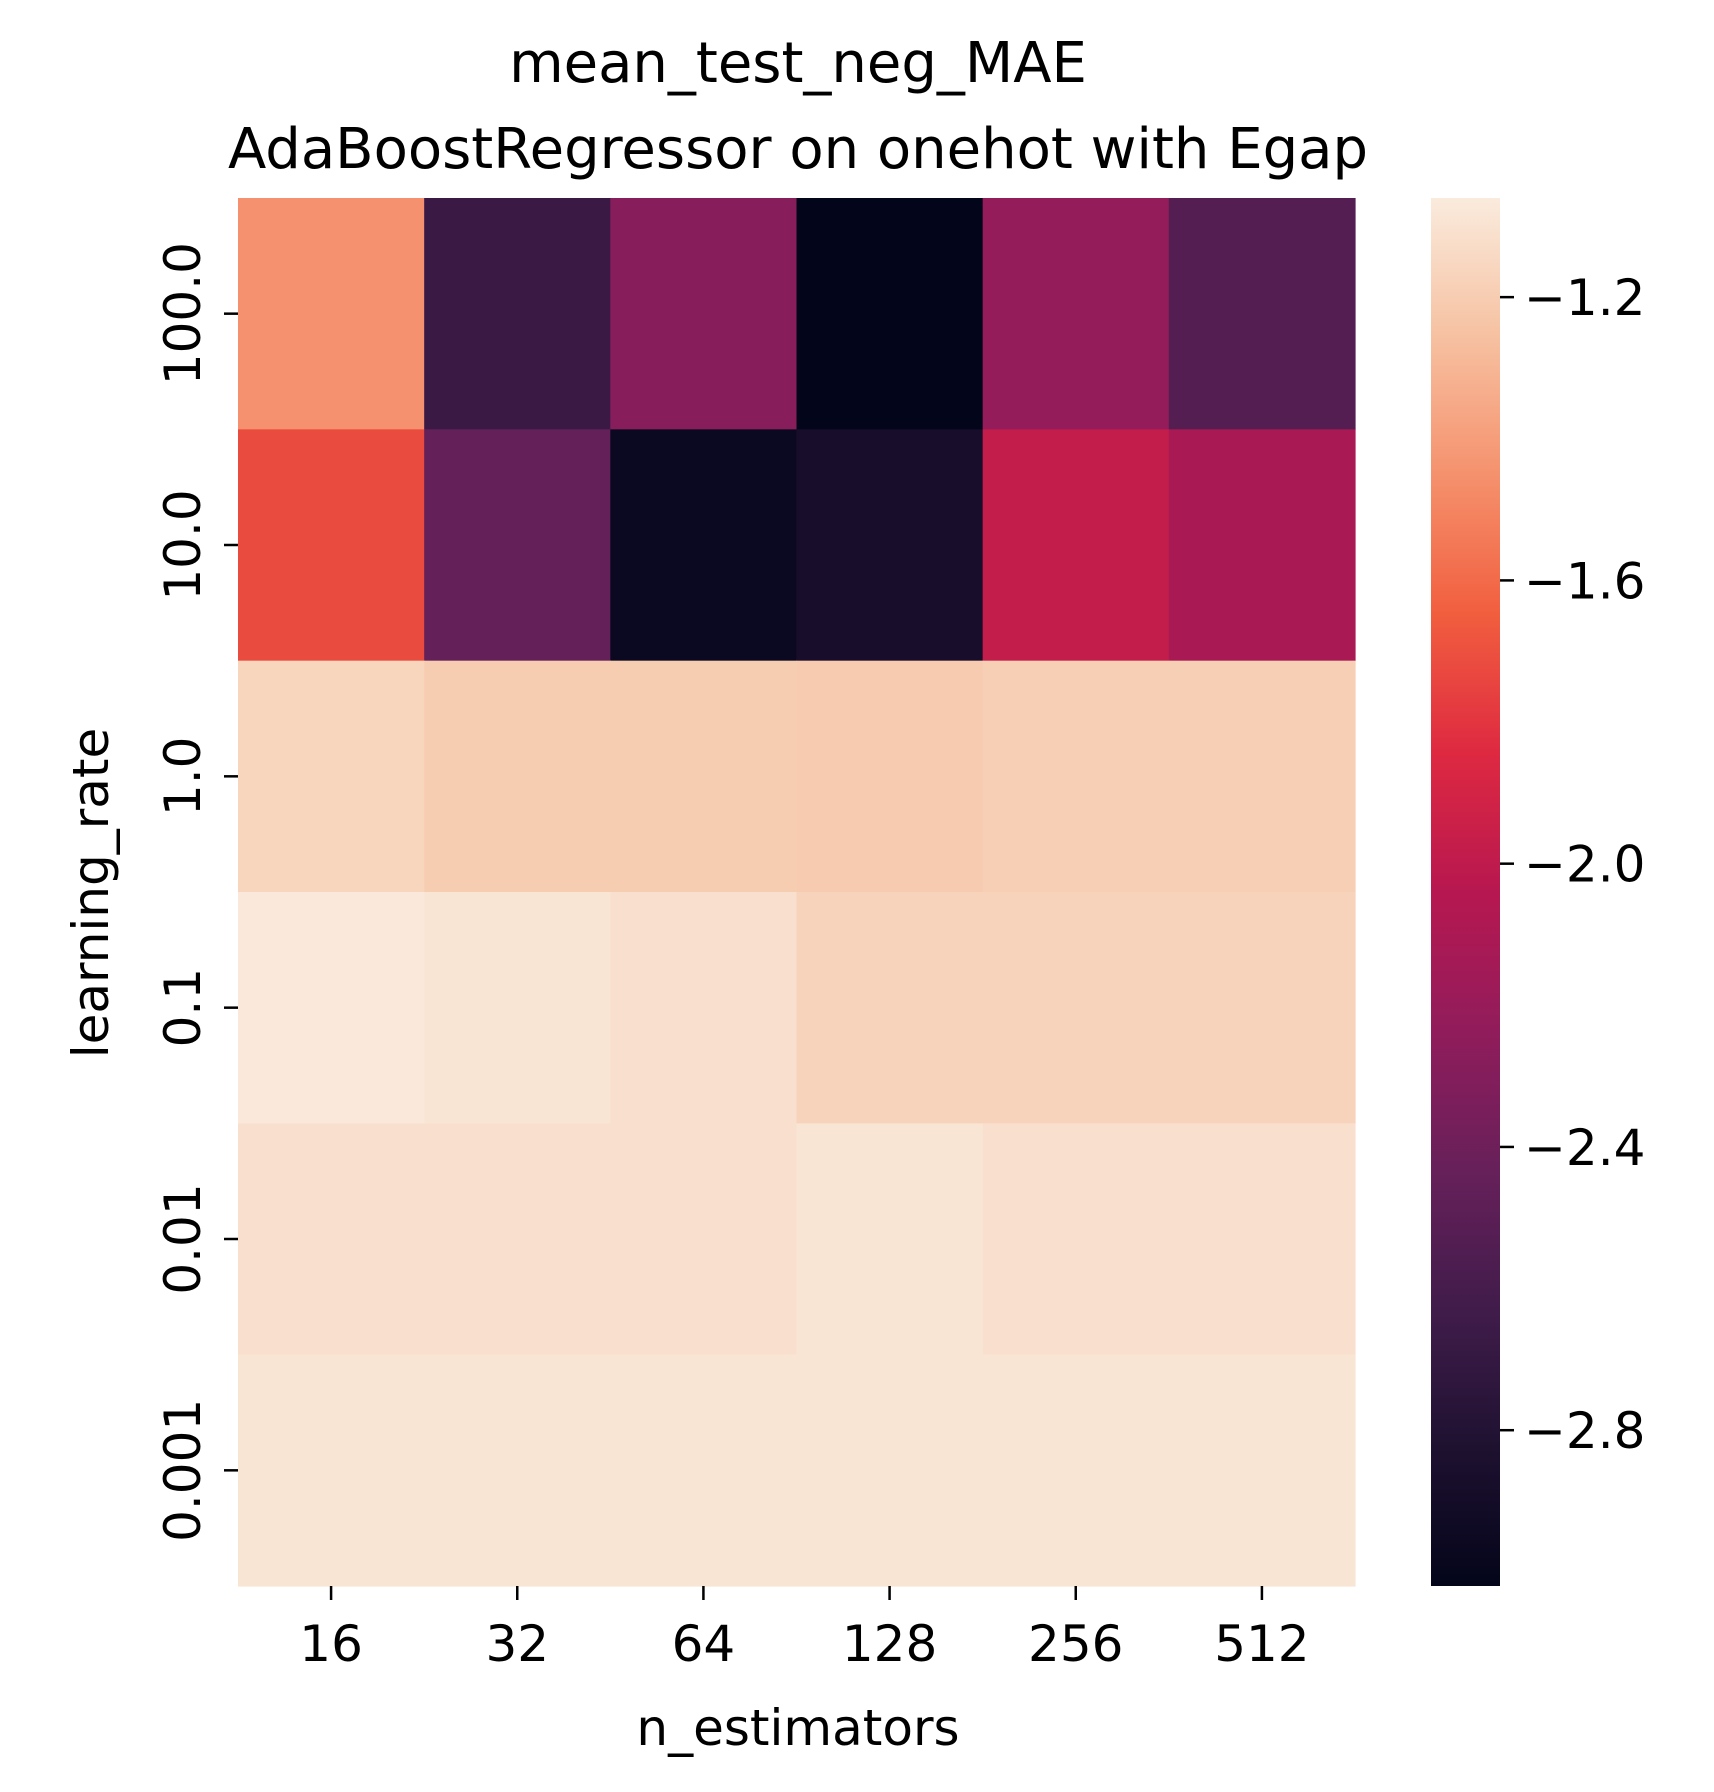 Image resolution: width=1714 pixels, height=1792 pixels. What do you see at coordinates (183, 544) in the screenshot?
I see `y-tick-label: 10.0` at bounding box center [183, 544].